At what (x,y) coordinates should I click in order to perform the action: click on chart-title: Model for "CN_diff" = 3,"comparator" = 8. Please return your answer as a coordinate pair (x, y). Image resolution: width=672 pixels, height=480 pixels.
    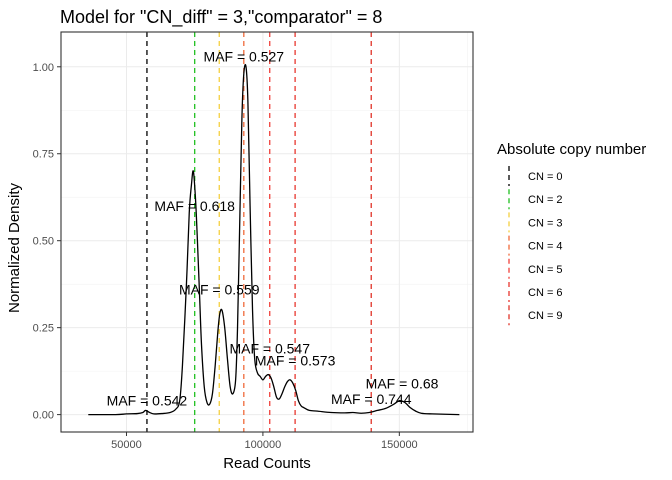
    Looking at the image, I should click on (221, 17).